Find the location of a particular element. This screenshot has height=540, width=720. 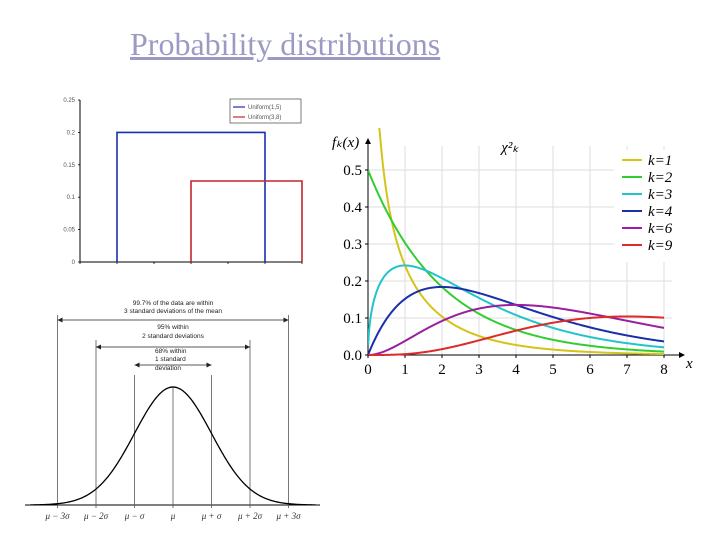

chi-legend-label: k=4 is located at coordinates (660, 212).